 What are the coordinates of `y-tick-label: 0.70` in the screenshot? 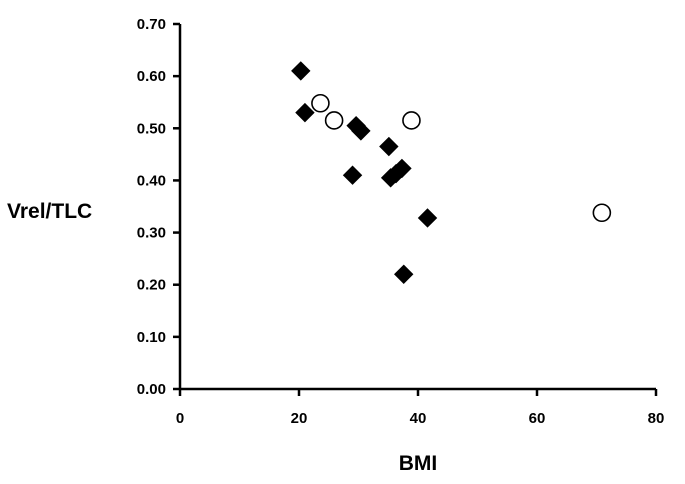 It's located at (151, 24).